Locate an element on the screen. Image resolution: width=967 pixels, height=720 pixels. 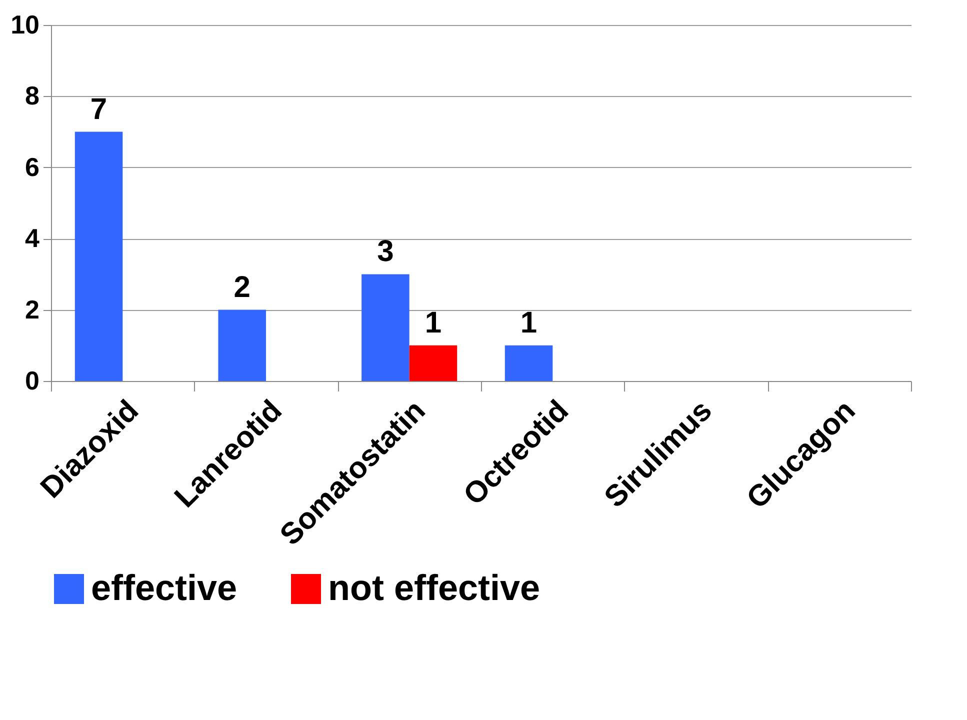
y-tick-label: 6 is located at coordinates (32, 167).